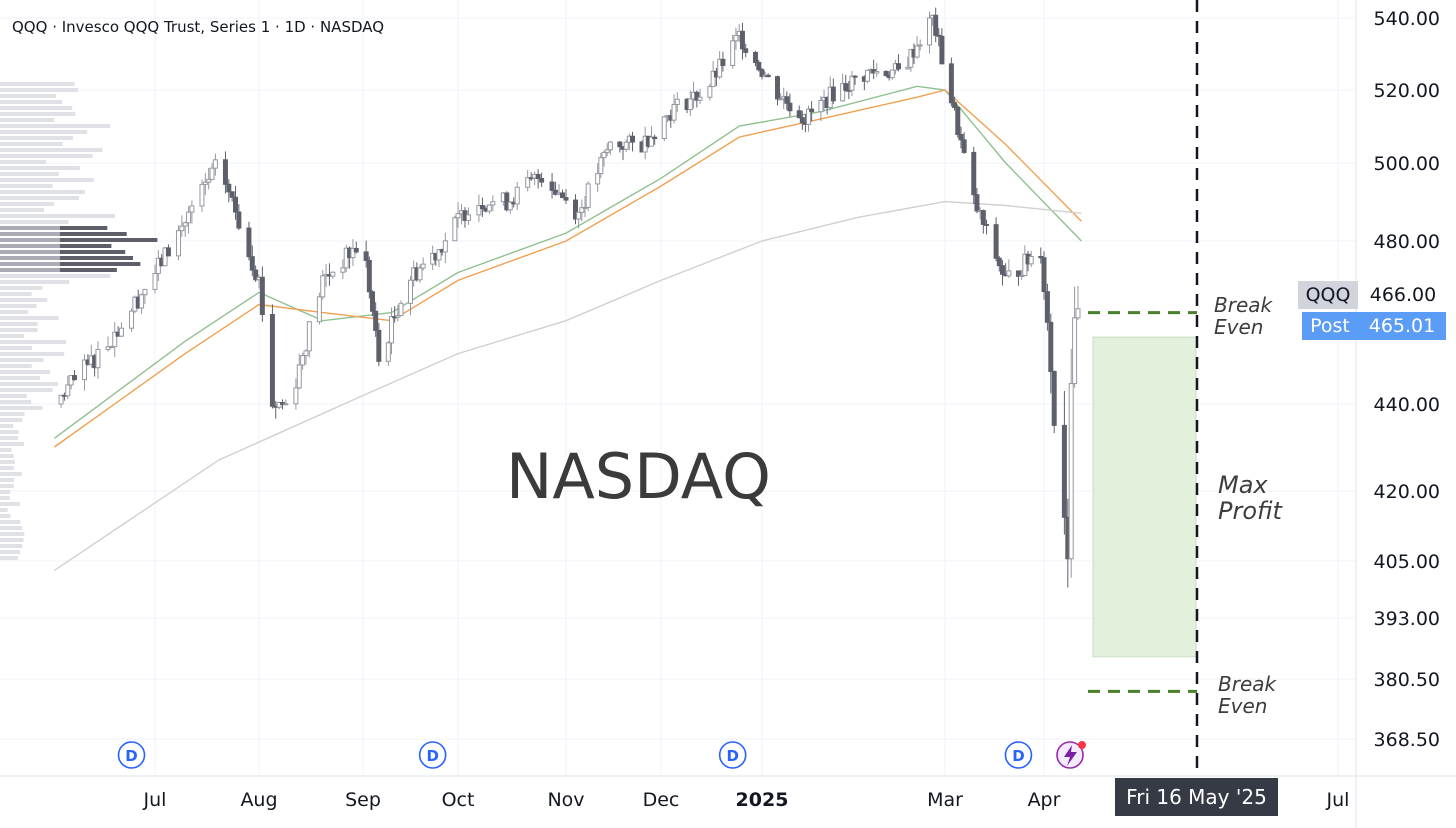  What do you see at coordinates (1247, 684) in the screenshot?
I see `break-even-lower-line1: Break` at bounding box center [1247, 684].